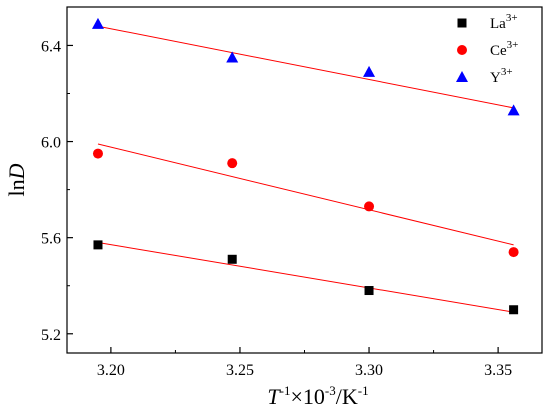  Describe the element at coordinates (487, 49) in the screenshot. I see `legend: La3+ Ce3+ Y3+` at that location.